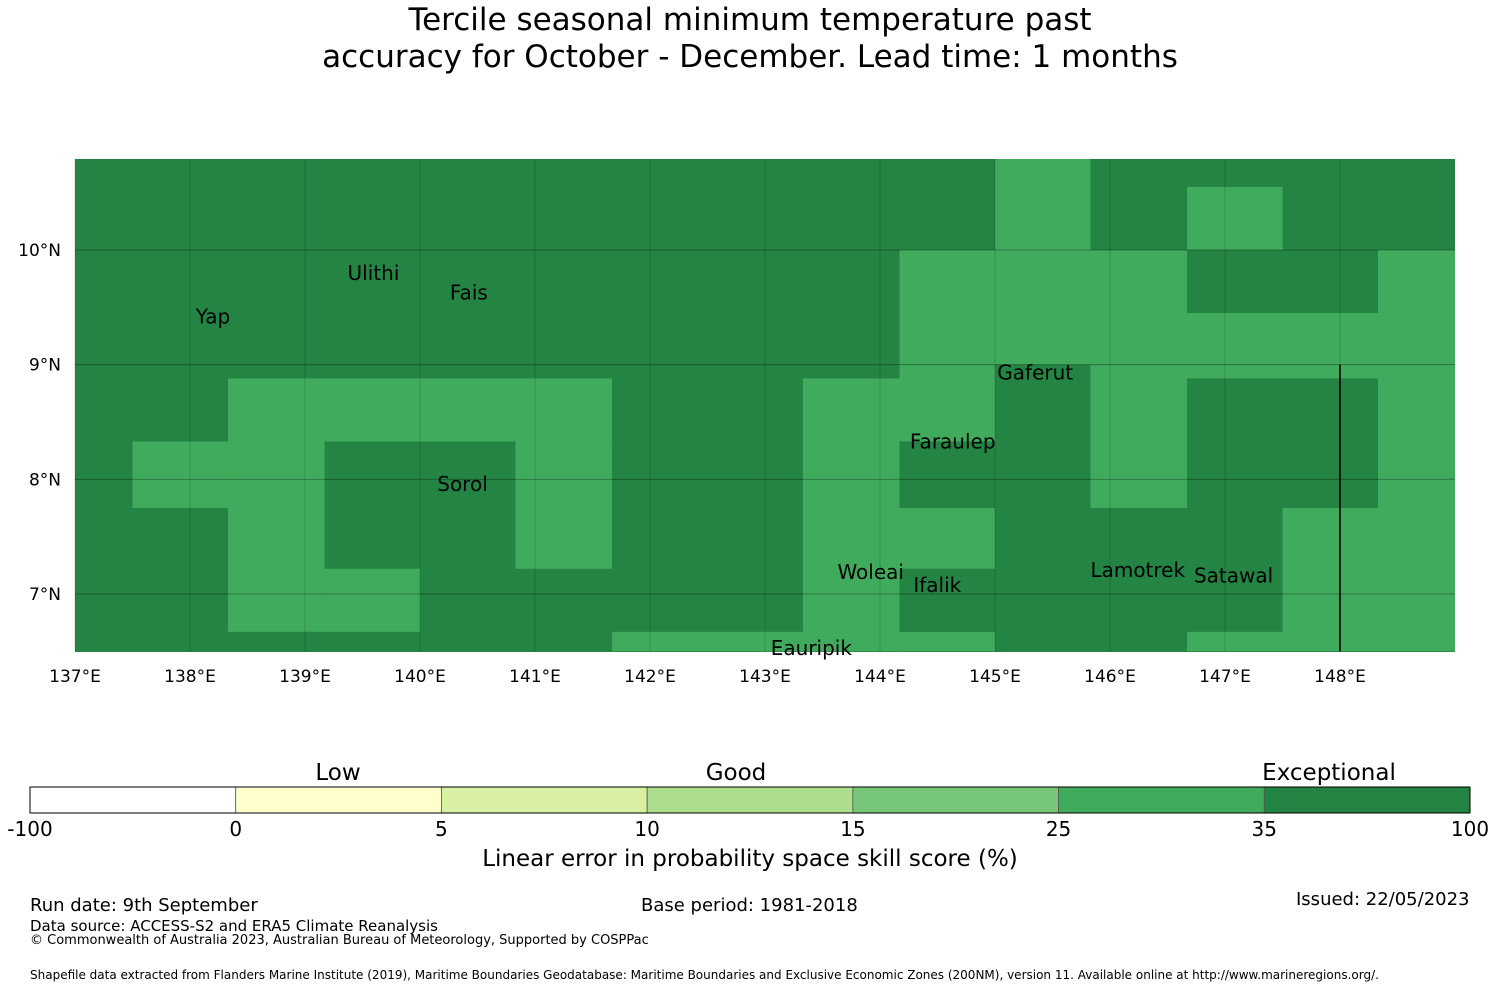 This screenshot has width=1500, height=990. What do you see at coordinates (812, 648) in the screenshot?
I see `place-label-eauripik: Eauripik` at bounding box center [812, 648].